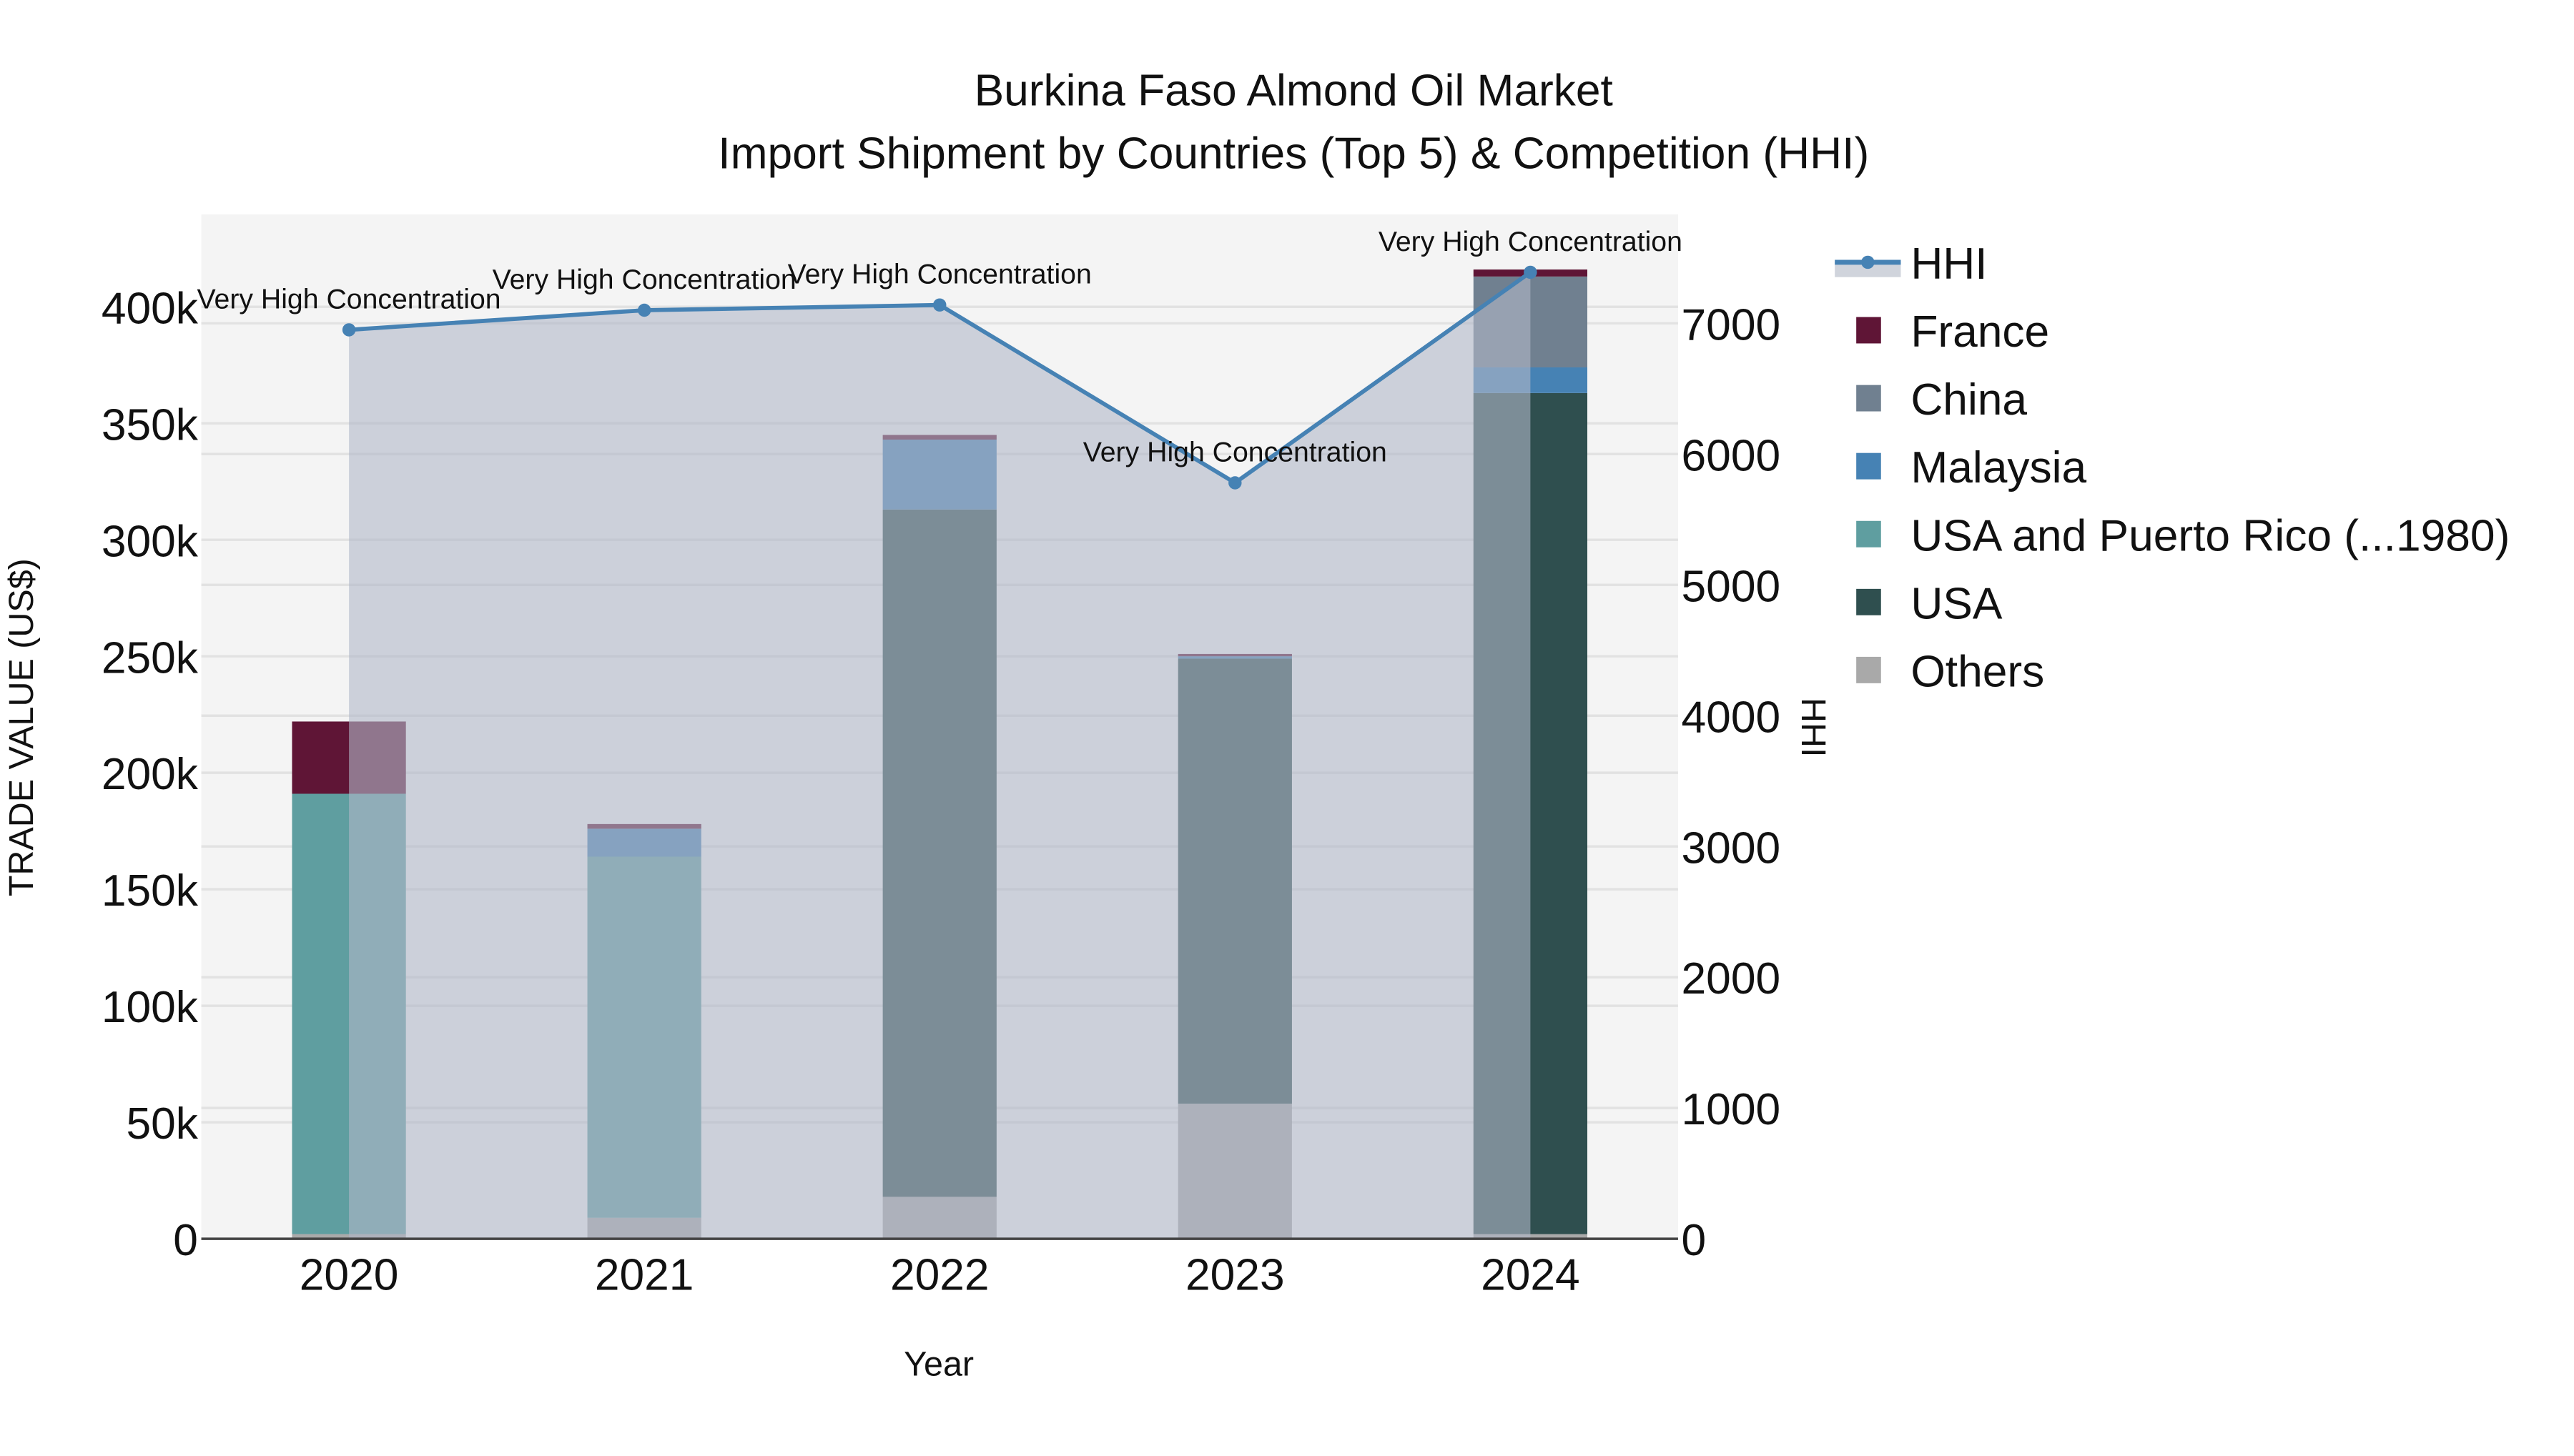 The image size is (2574, 1456). What do you see at coordinates (1731, 1109) in the screenshot?
I see `y2-tick-label: 1000` at bounding box center [1731, 1109].